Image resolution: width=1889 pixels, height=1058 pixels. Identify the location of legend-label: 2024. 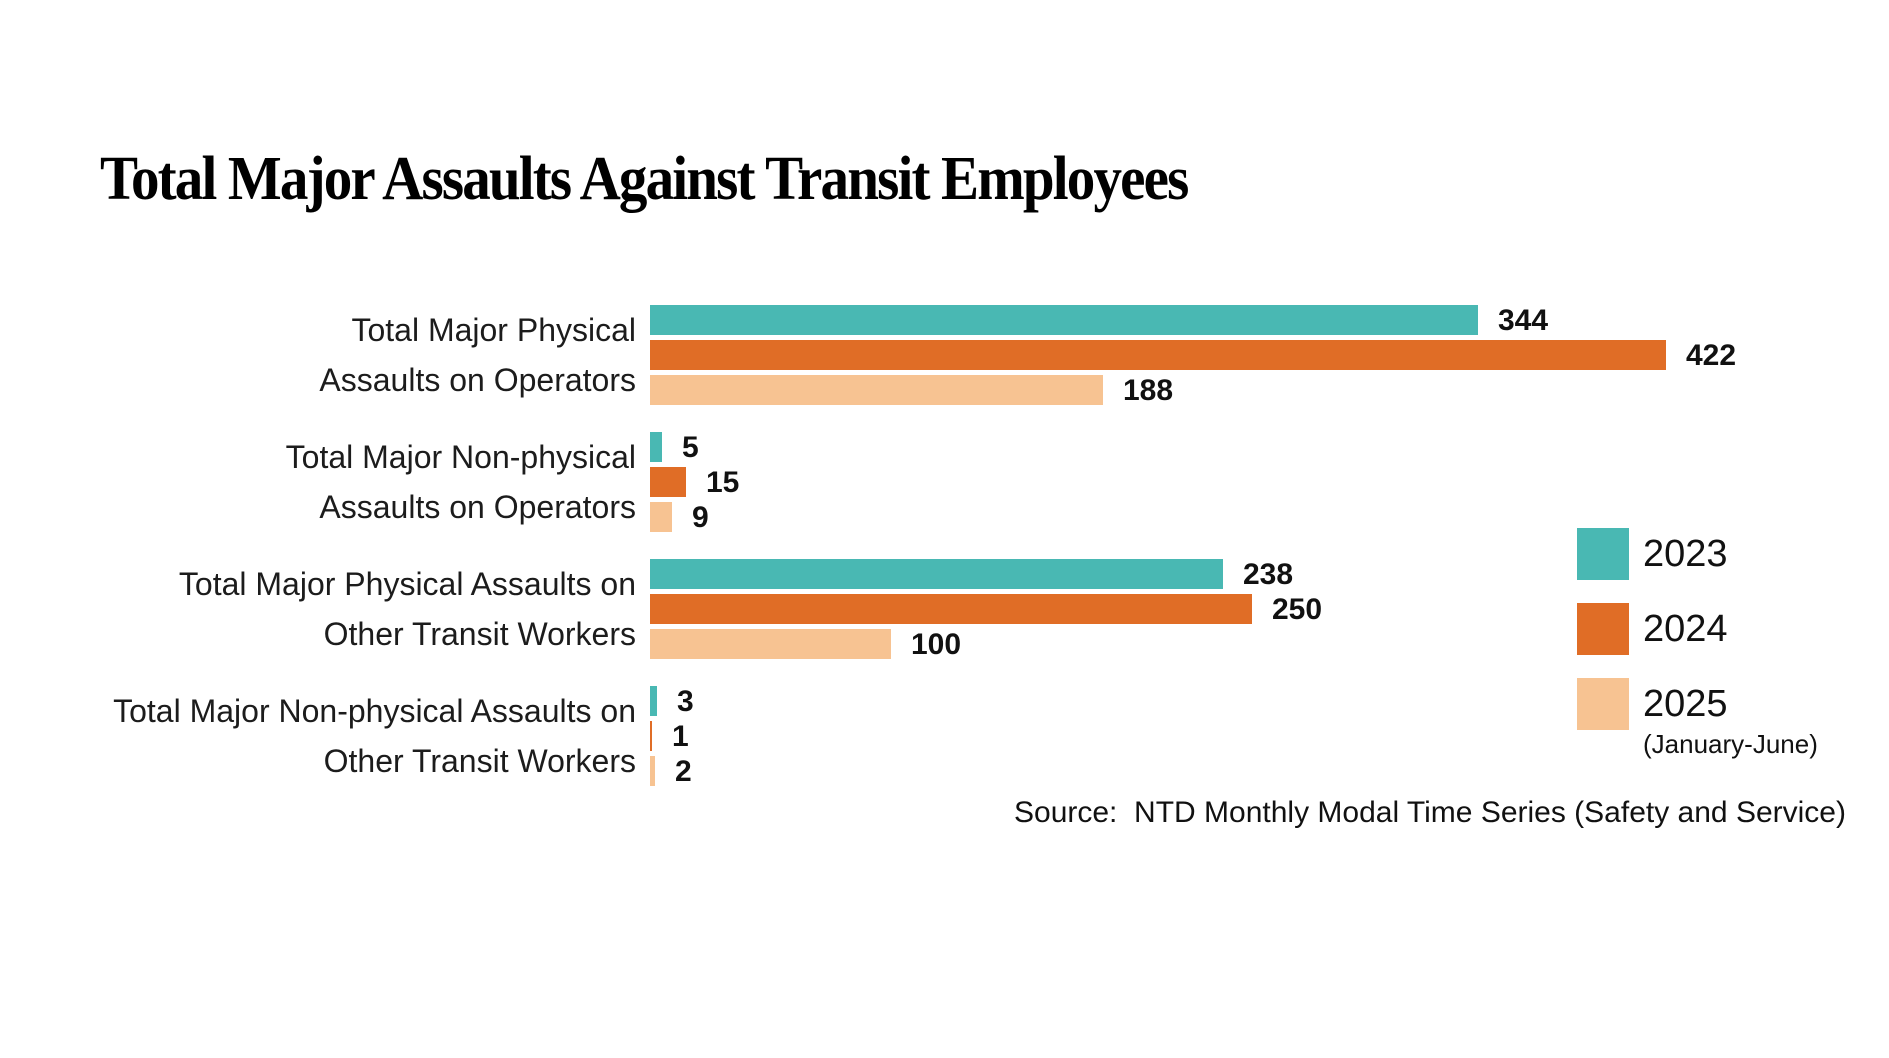
(1685, 629).